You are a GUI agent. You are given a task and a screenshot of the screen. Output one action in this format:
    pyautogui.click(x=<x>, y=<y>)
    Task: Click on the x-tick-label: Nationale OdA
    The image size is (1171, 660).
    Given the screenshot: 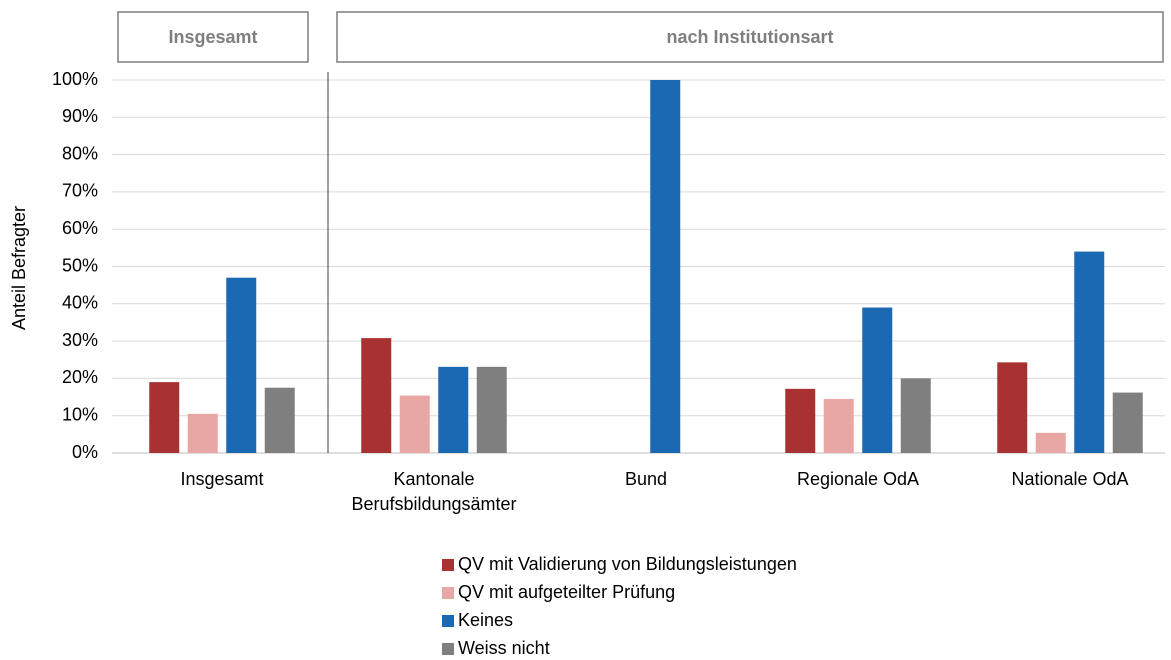 What is the action you would take?
    pyautogui.click(x=1069, y=479)
    